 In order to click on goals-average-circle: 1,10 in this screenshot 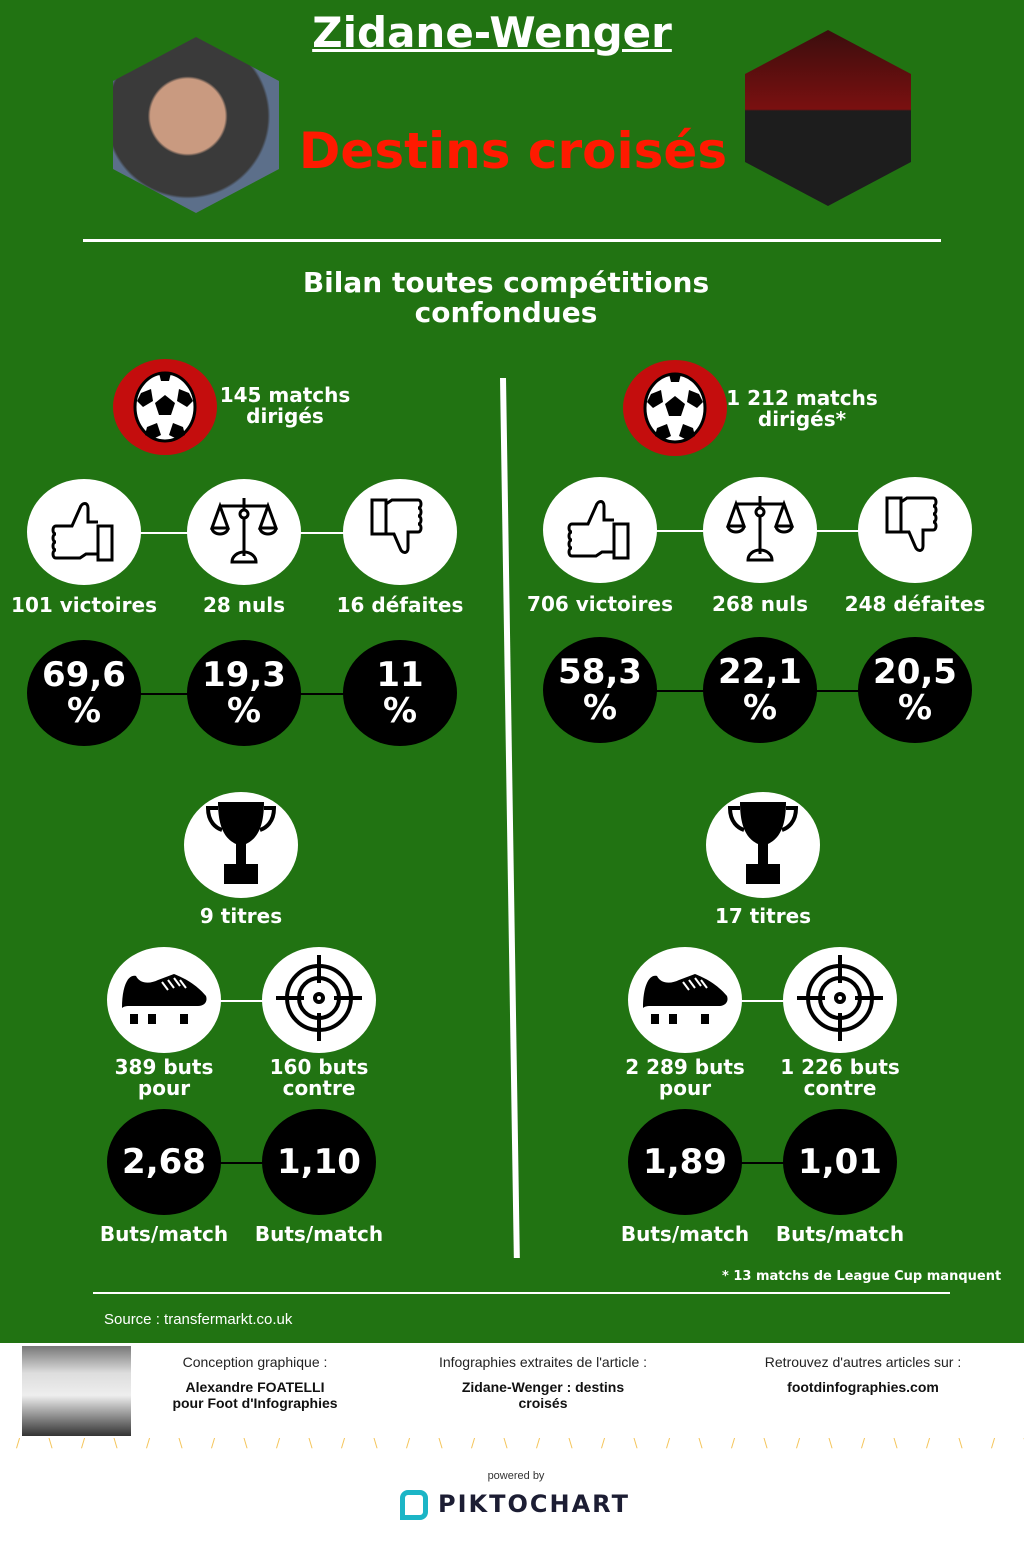, I will do `click(319, 1162)`.